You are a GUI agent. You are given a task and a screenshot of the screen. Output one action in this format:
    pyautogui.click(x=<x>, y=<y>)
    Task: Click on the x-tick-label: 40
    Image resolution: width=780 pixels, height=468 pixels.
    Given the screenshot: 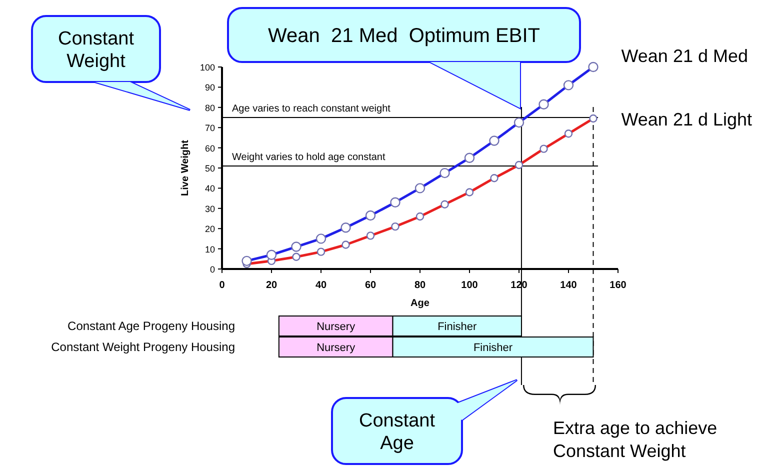 What is the action you would take?
    pyautogui.click(x=321, y=285)
    